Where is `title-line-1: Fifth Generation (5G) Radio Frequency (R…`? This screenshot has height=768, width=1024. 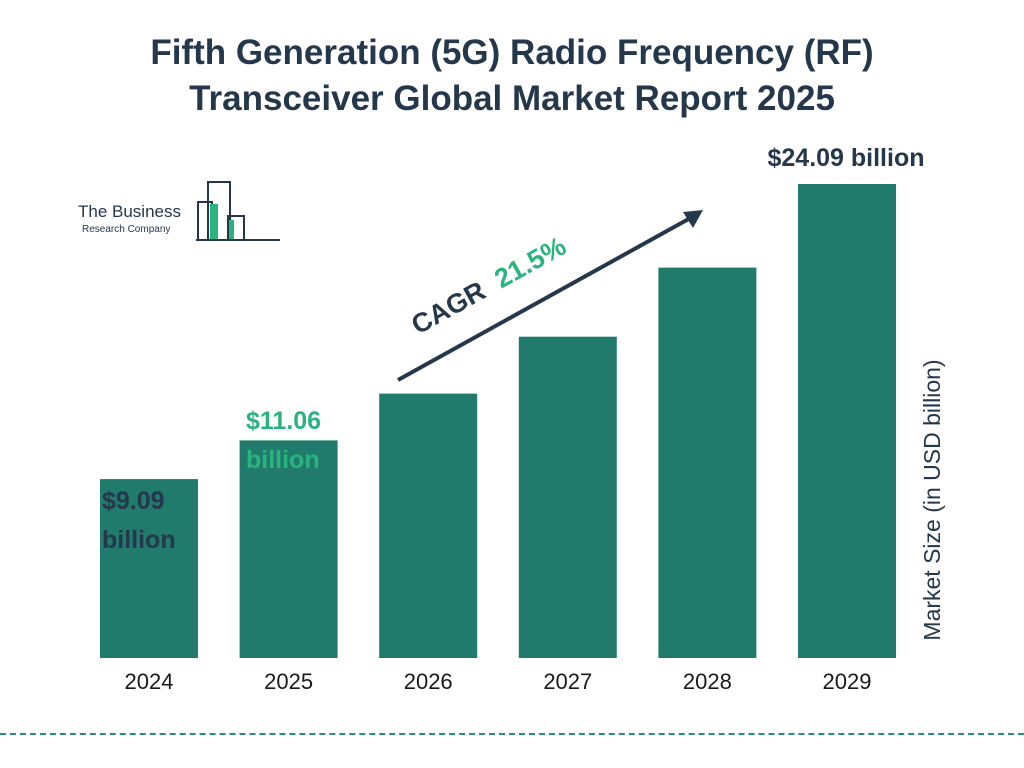
title-line-1: Fifth Generation (5G) Radio Frequency (R… is located at coordinates (512, 52).